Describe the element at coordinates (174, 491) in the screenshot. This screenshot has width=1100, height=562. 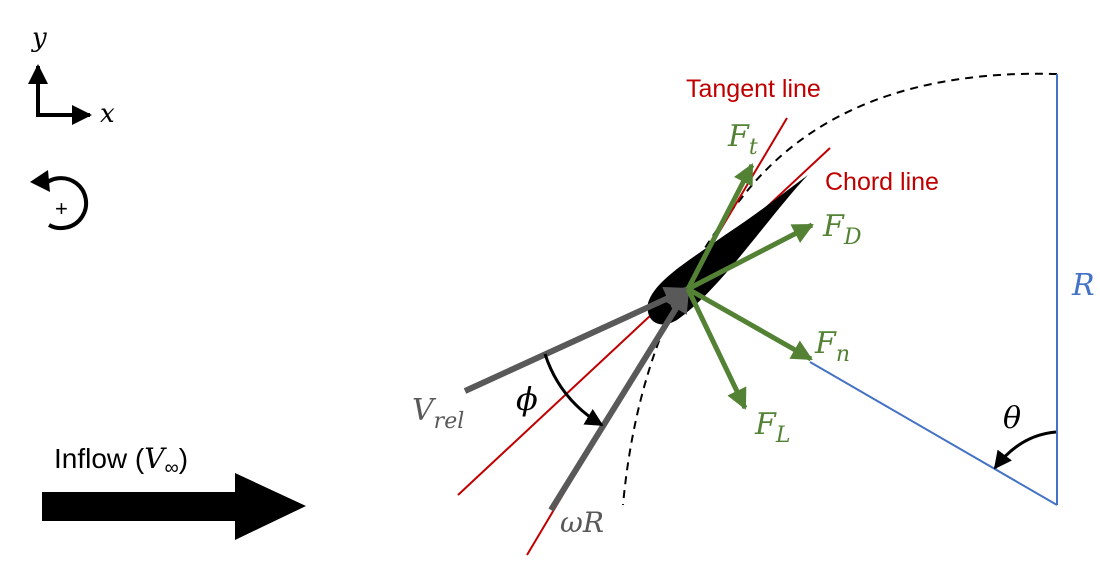
I see `inflow-arrow: Inflow (V∞)` at that location.